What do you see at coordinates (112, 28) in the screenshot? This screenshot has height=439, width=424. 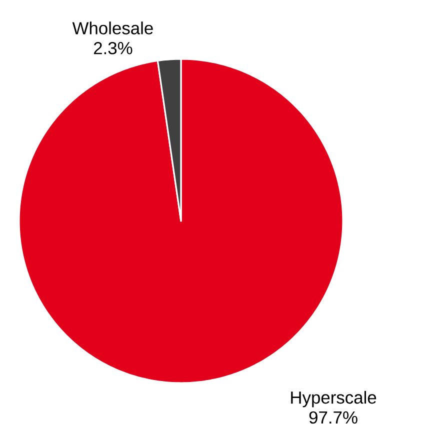 I see `slice-label: Wholesale` at bounding box center [112, 28].